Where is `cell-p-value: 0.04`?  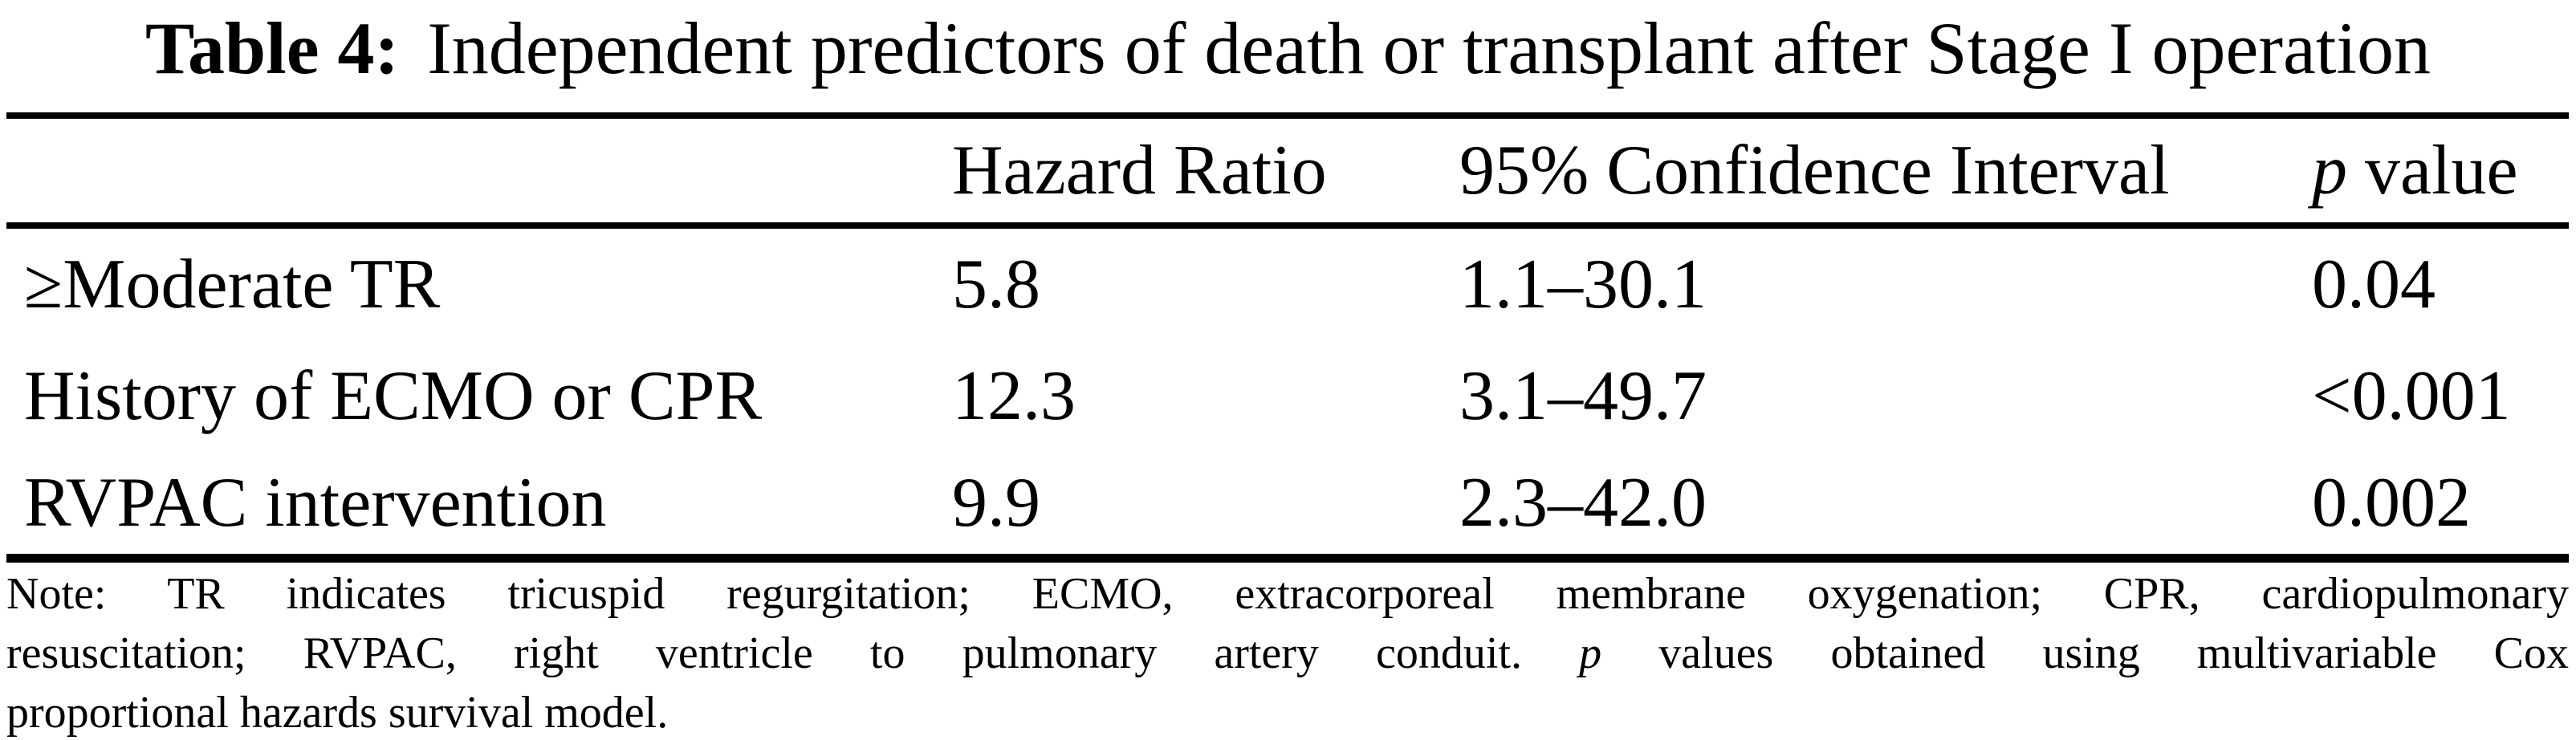 cell-p-value: 0.04 is located at coordinates (2374, 284).